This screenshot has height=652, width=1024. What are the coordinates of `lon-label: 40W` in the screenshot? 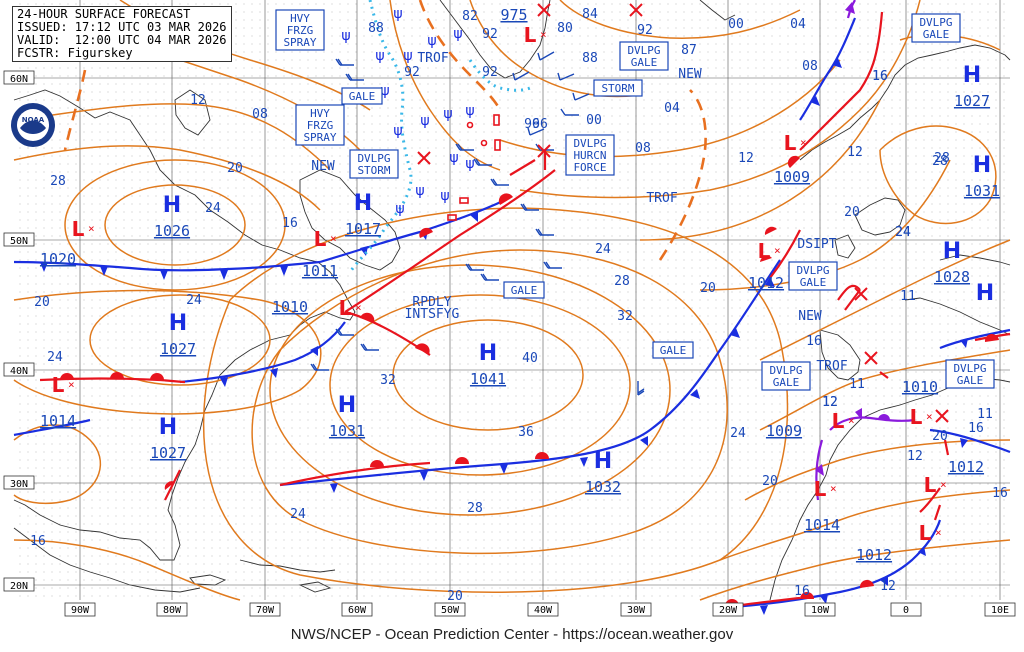 It's located at (543, 610).